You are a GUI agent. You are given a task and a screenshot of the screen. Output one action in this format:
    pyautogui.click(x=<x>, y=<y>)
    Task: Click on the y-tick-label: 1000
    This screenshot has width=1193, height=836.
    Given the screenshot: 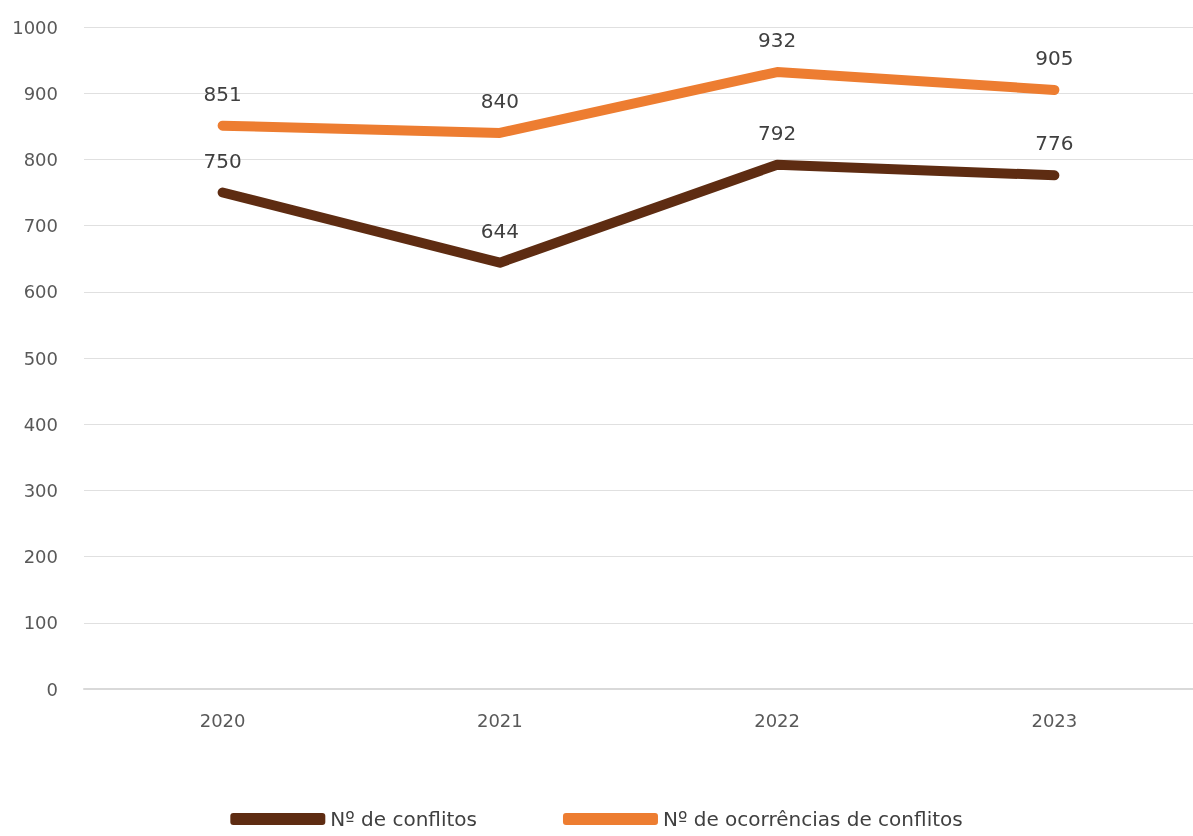 What is the action you would take?
    pyautogui.click(x=35, y=27)
    